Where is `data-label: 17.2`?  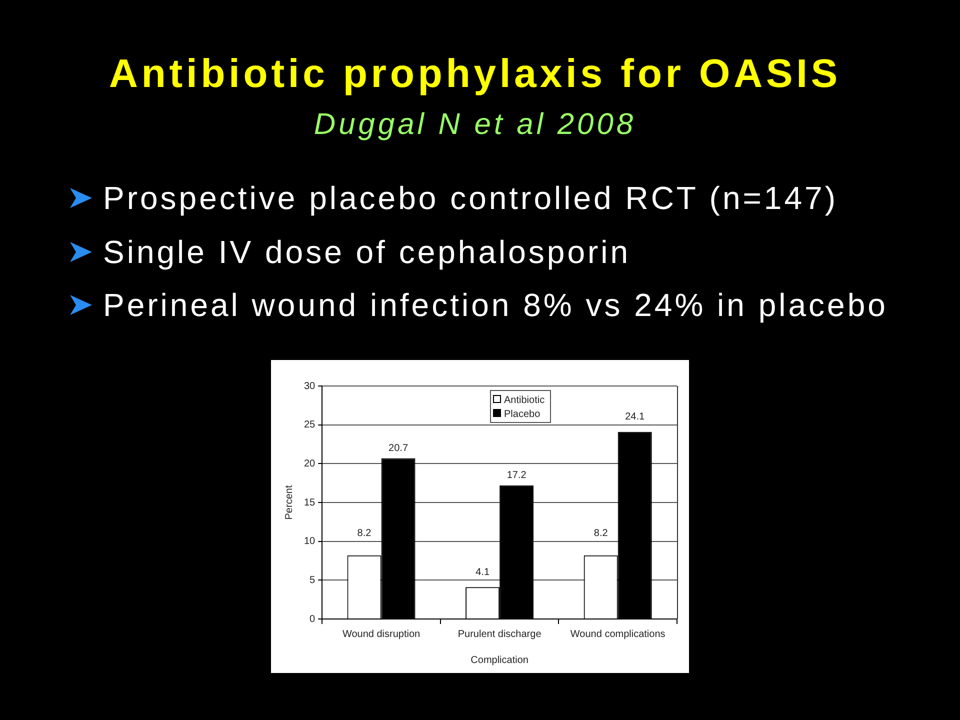 data-label: 17.2 is located at coordinates (516, 476).